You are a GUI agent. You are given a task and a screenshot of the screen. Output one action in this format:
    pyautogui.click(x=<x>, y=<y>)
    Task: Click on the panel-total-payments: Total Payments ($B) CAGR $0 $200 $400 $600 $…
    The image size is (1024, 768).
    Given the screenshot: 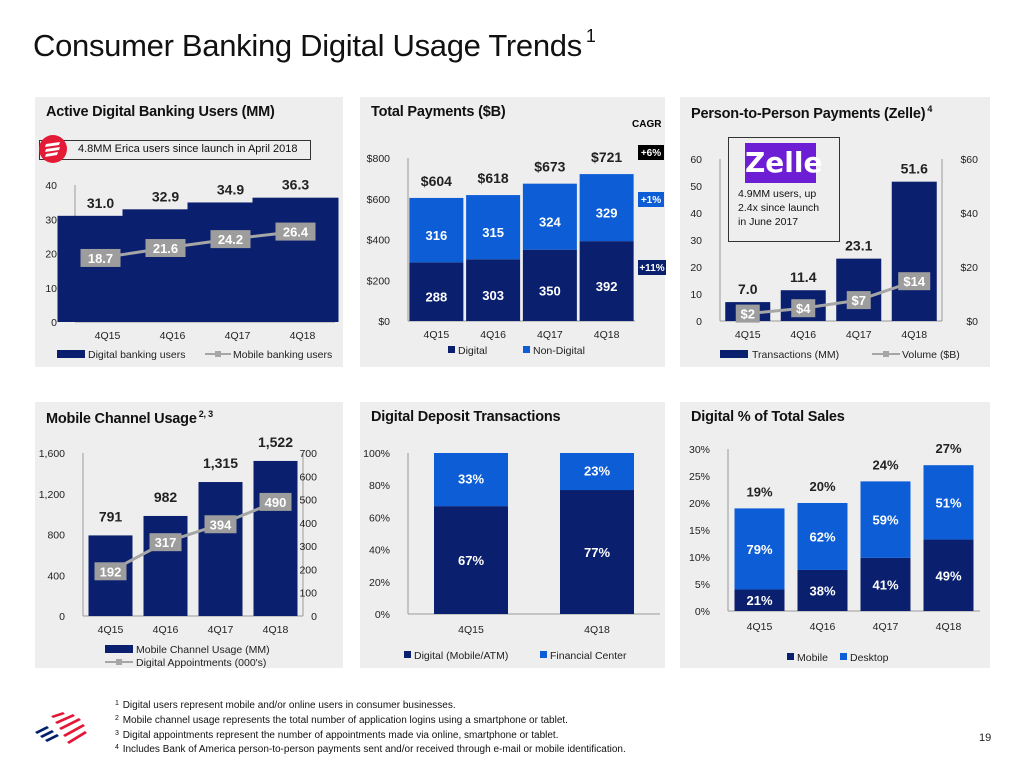 What is the action you would take?
    pyautogui.click(x=513, y=232)
    